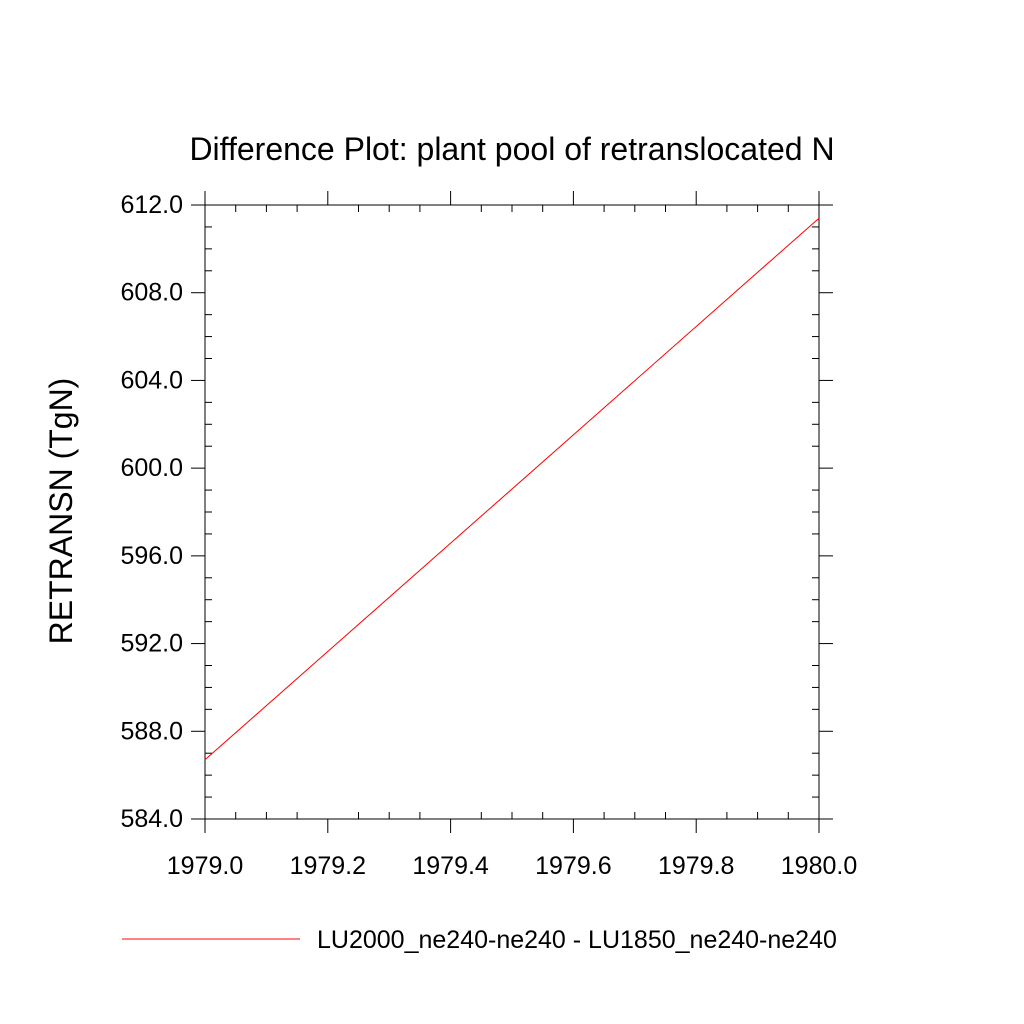 This screenshot has width=1024, height=1024. I want to click on y-tick-label: 588.0, so click(151, 731).